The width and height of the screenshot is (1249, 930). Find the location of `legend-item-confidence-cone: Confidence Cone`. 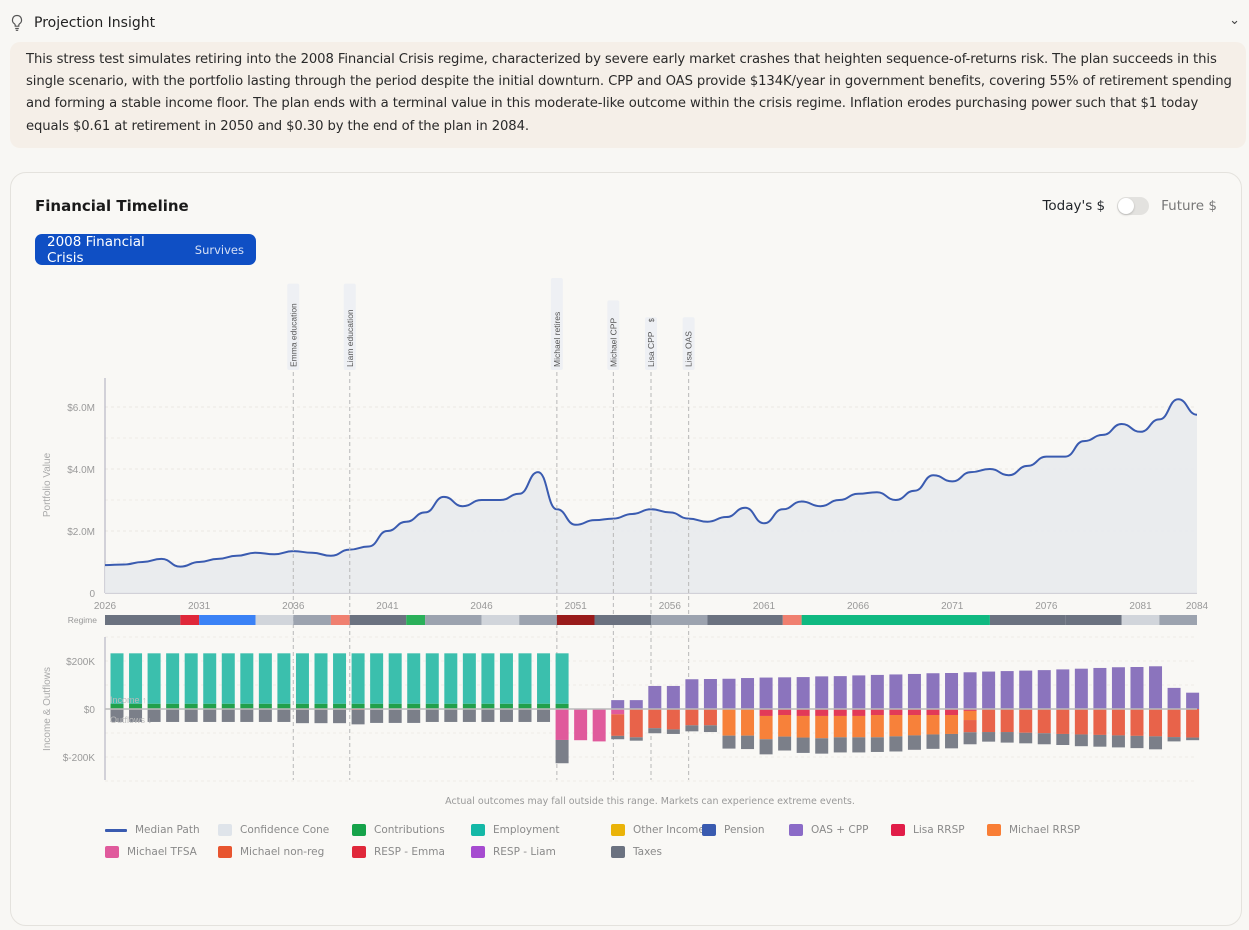

legend-item-confidence-cone: Confidence Cone is located at coordinates (273, 830).